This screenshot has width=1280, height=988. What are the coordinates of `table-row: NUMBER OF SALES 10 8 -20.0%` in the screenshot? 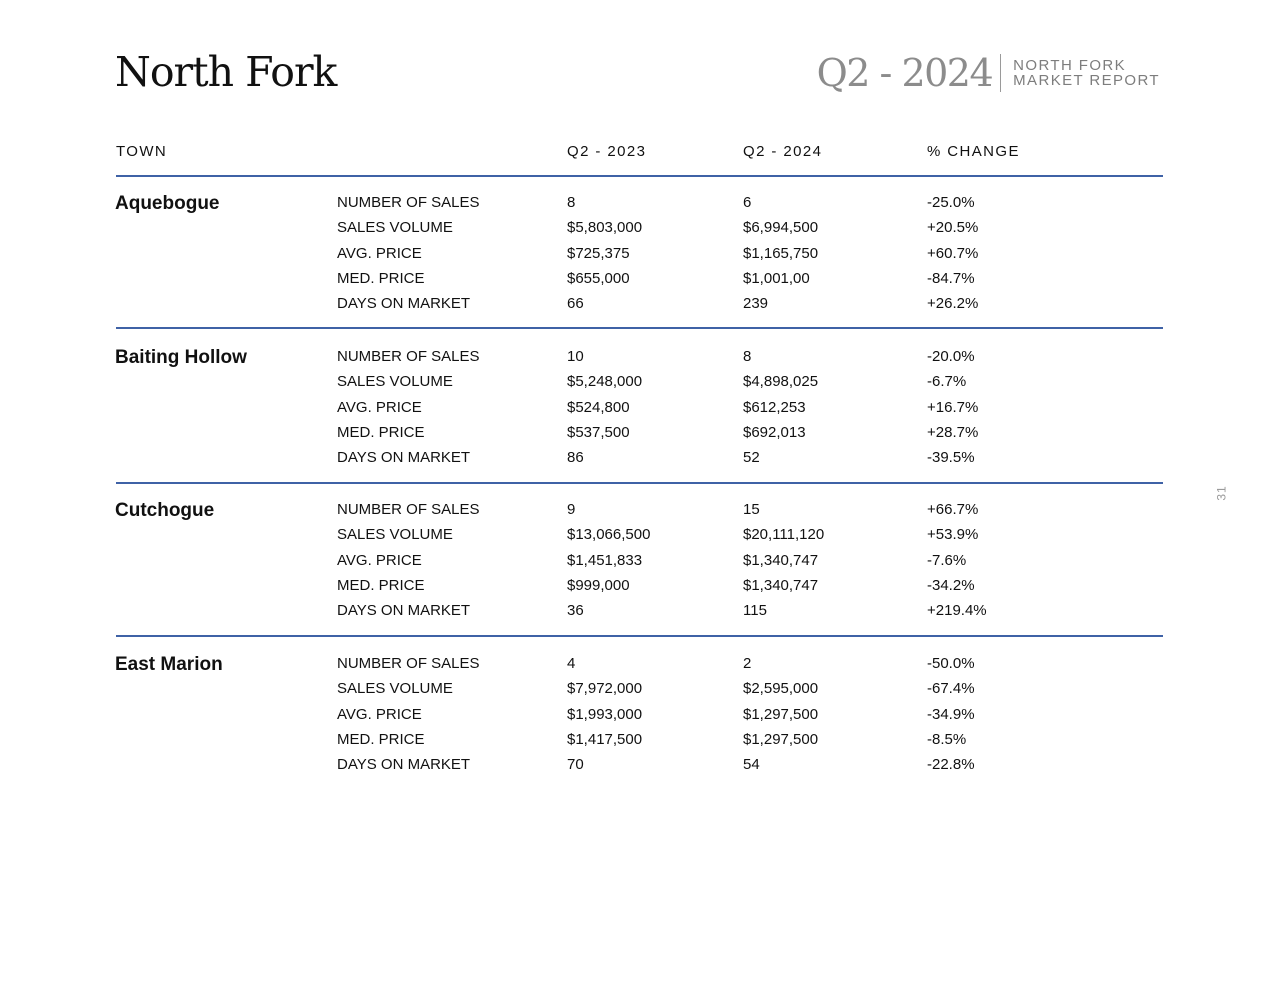 It's located at (640, 359).